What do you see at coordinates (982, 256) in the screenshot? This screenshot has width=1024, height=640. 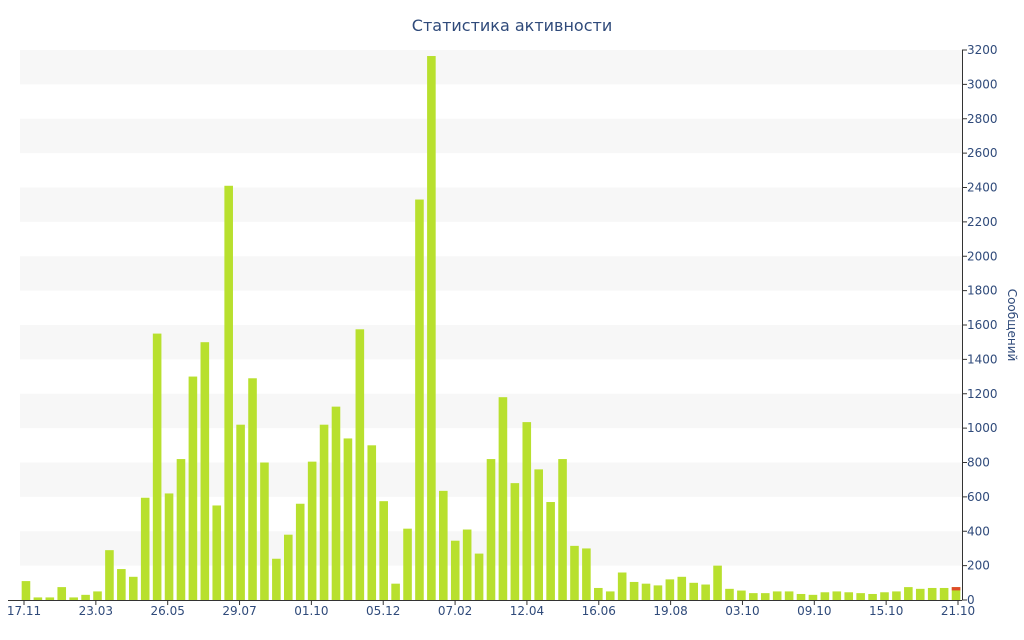 I see `y-tick-label: 2000` at bounding box center [982, 256].